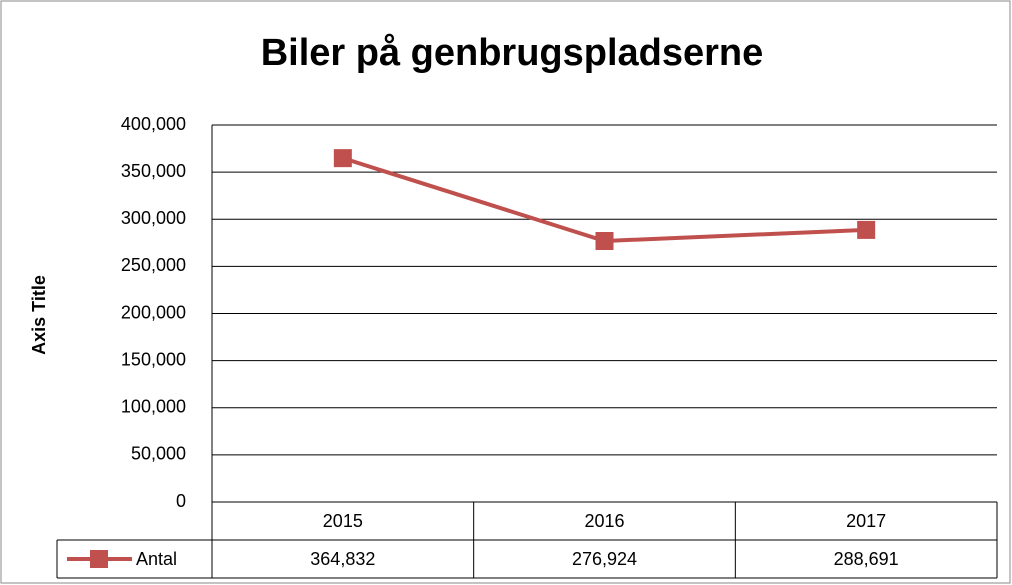 The width and height of the screenshot is (1012, 585). I want to click on y-tick-label: 250,000, so click(153, 265).